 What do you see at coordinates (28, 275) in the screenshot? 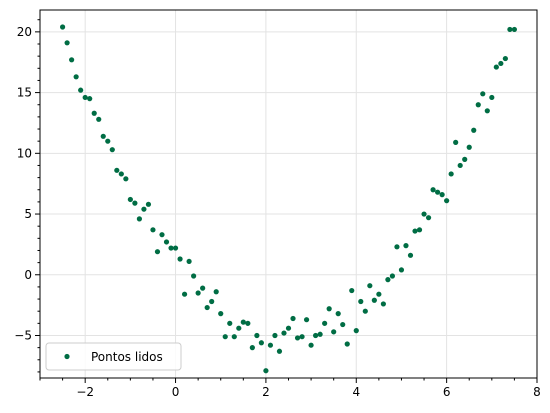
I see `y-tick-label: 0` at bounding box center [28, 275].